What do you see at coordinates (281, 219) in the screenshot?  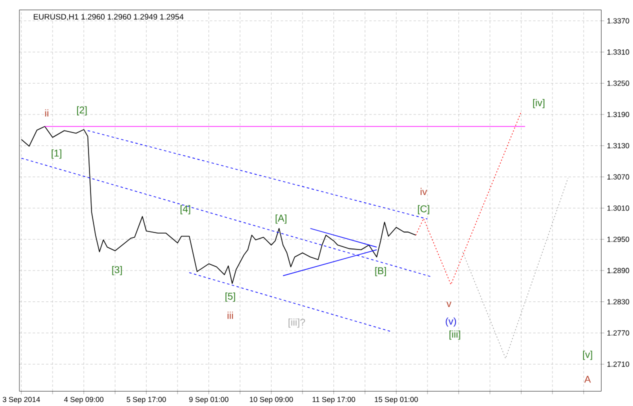 I see `annotation: [A]` at bounding box center [281, 219].